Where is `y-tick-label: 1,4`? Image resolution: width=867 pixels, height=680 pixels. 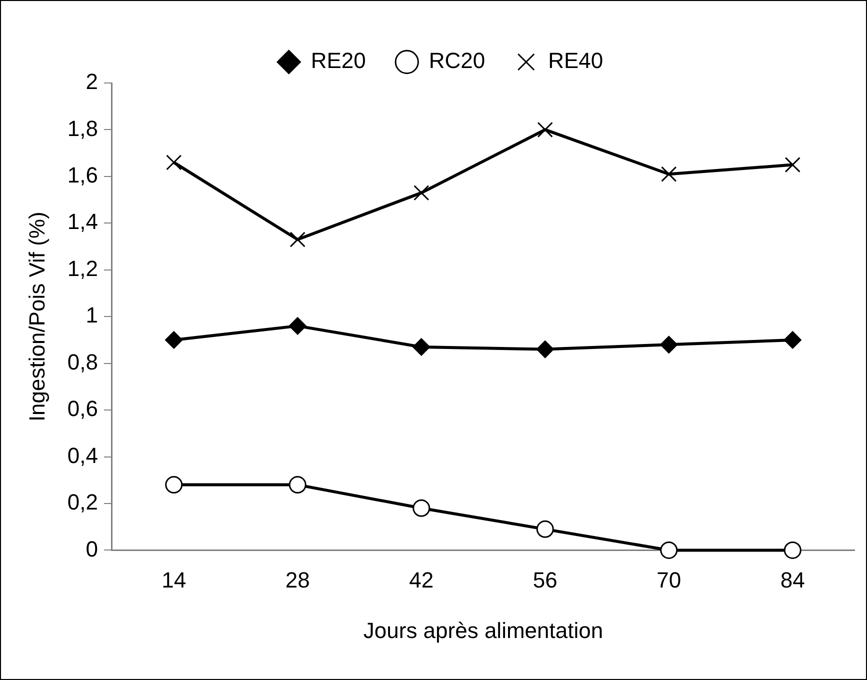
y-tick-label: 1,4 is located at coordinates (82, 221).